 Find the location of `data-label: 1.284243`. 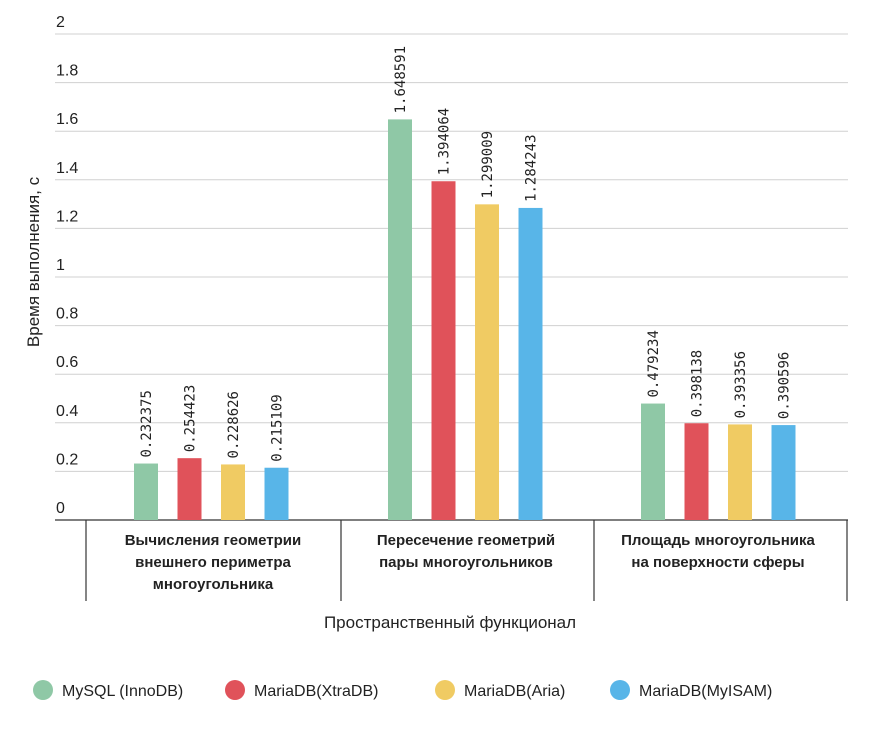

data-label: 1.284243 is located at coordinates (532, 167).